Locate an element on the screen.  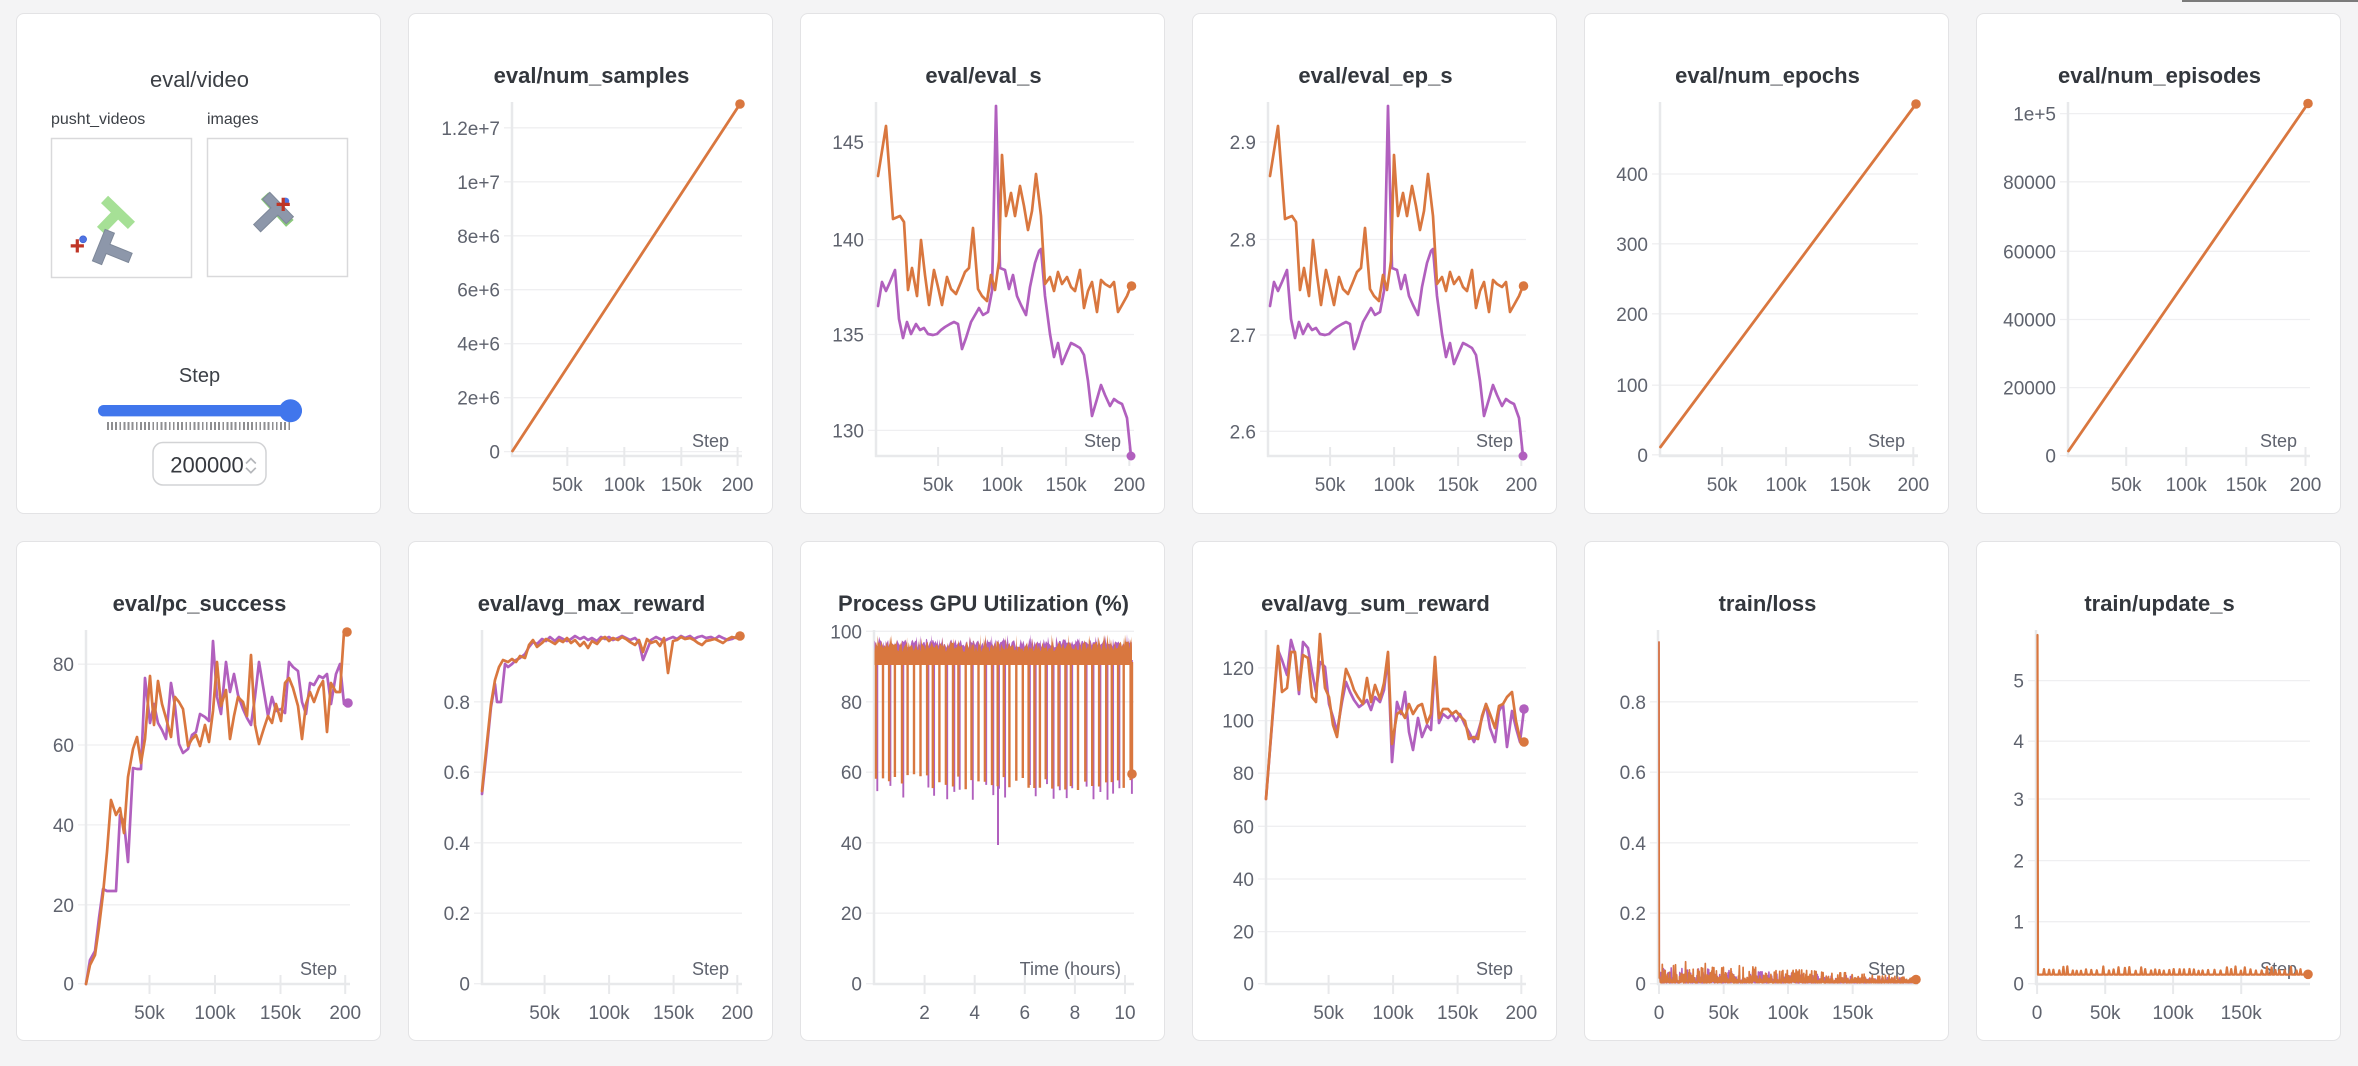
svg-text: eval/video is located at coordinates (199, 79).